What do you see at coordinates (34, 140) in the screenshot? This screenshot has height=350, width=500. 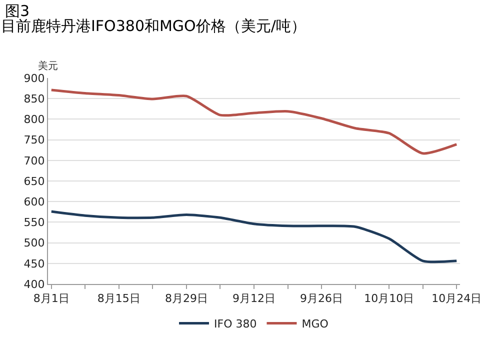 I see `y-tick-label: 750` at bounding box center [34, 140].